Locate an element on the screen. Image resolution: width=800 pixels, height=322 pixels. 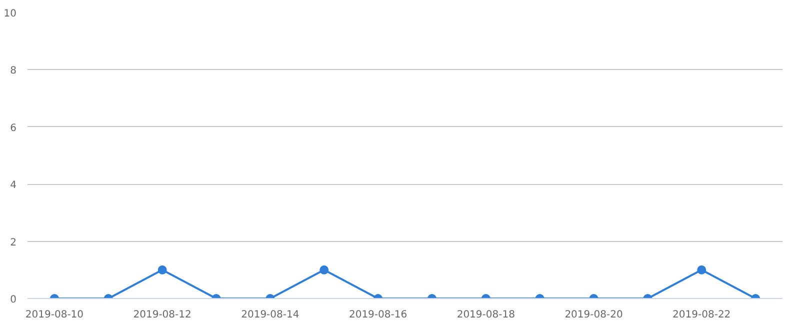
x-tick-label: 2019-08-14 is located at coordinates (270, 315).